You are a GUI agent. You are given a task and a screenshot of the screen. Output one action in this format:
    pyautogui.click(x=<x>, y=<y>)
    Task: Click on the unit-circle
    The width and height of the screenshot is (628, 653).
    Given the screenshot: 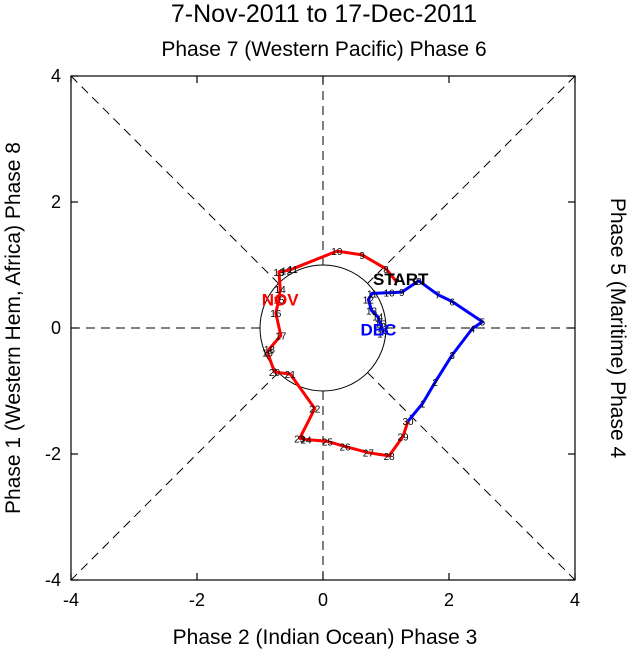 What is the action you would take?
    pyautogui.click(x=323, y=328)
    